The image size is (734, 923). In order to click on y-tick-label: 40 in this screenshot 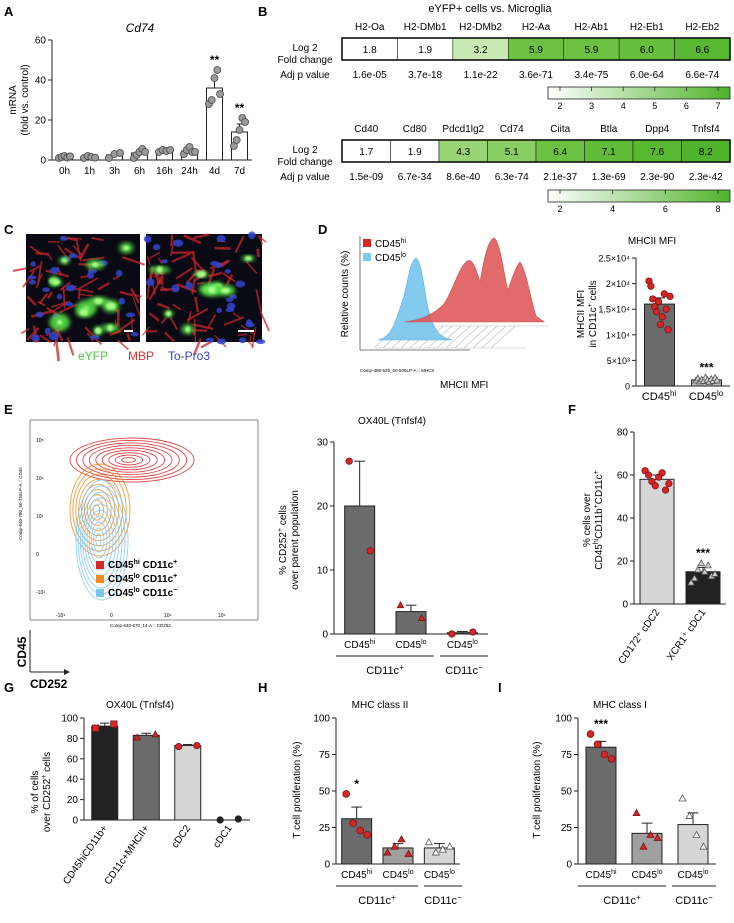, I will do `click(623, 519)`.